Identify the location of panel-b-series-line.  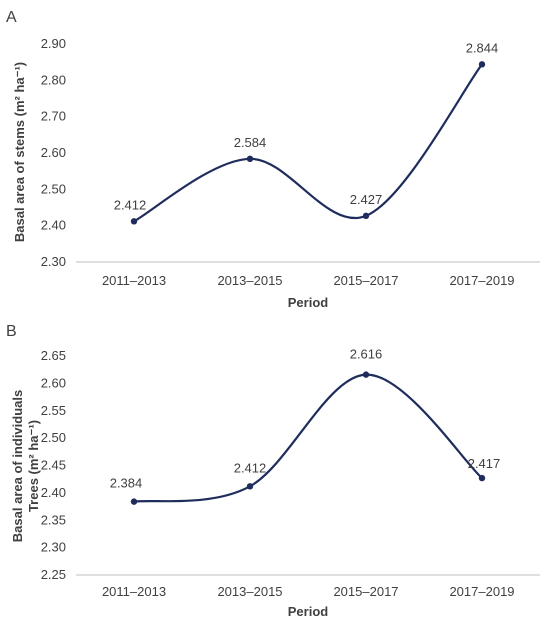
(308, 438).